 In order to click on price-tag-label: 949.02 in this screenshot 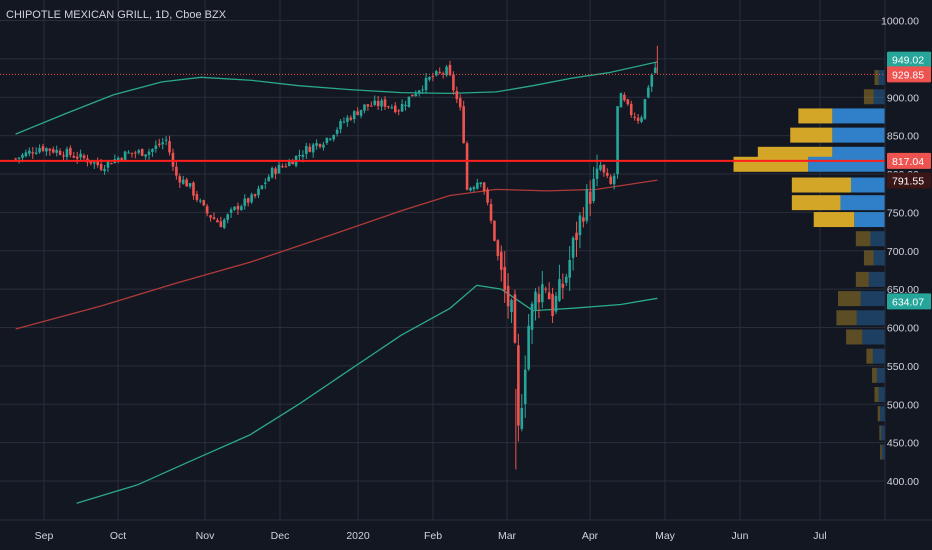, I will do `click(908, 61)`.